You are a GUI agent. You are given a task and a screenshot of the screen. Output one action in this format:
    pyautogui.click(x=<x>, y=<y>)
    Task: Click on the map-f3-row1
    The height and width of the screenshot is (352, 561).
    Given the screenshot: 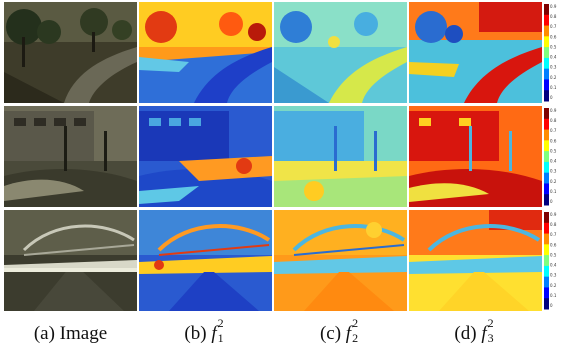 What is the action you would take?
    pyautogui.click(x=475, y=52)
    